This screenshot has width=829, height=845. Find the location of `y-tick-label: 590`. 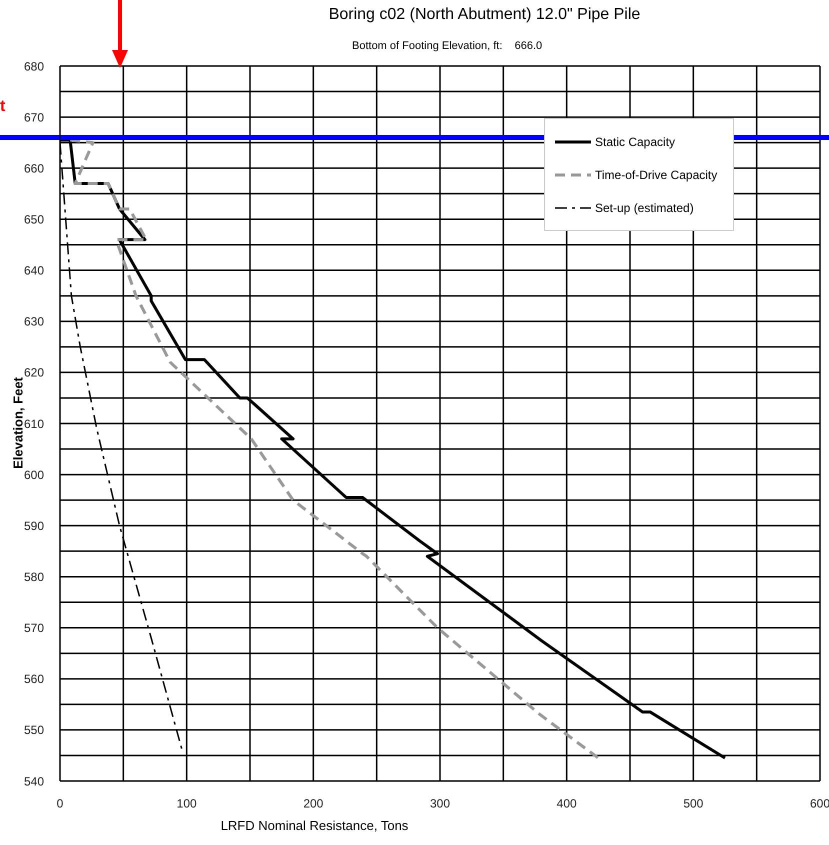

y-tick-label: 590 is located at coordinates (34, 525).